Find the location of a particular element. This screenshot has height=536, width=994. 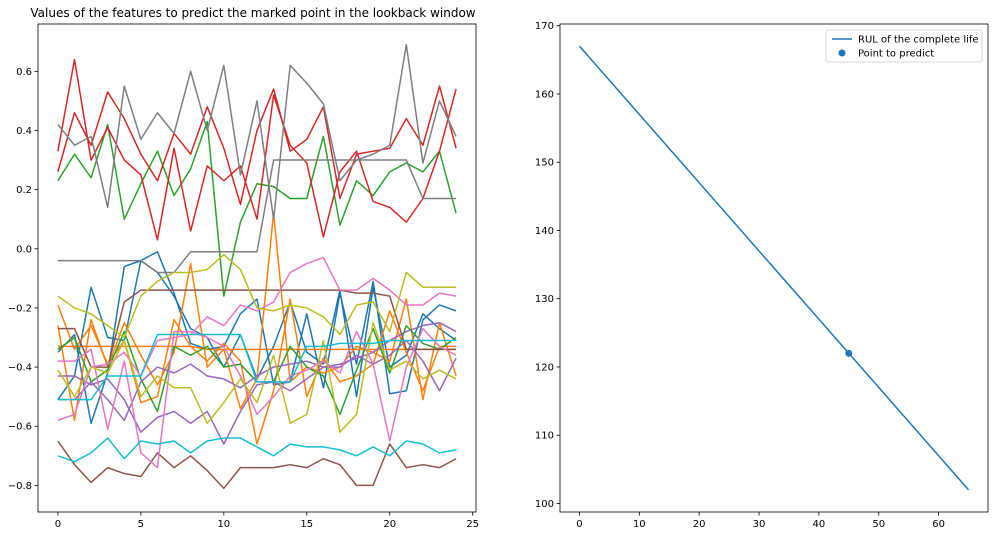

left-ytick-label: 0.4 is located at coordinates (24, 131).